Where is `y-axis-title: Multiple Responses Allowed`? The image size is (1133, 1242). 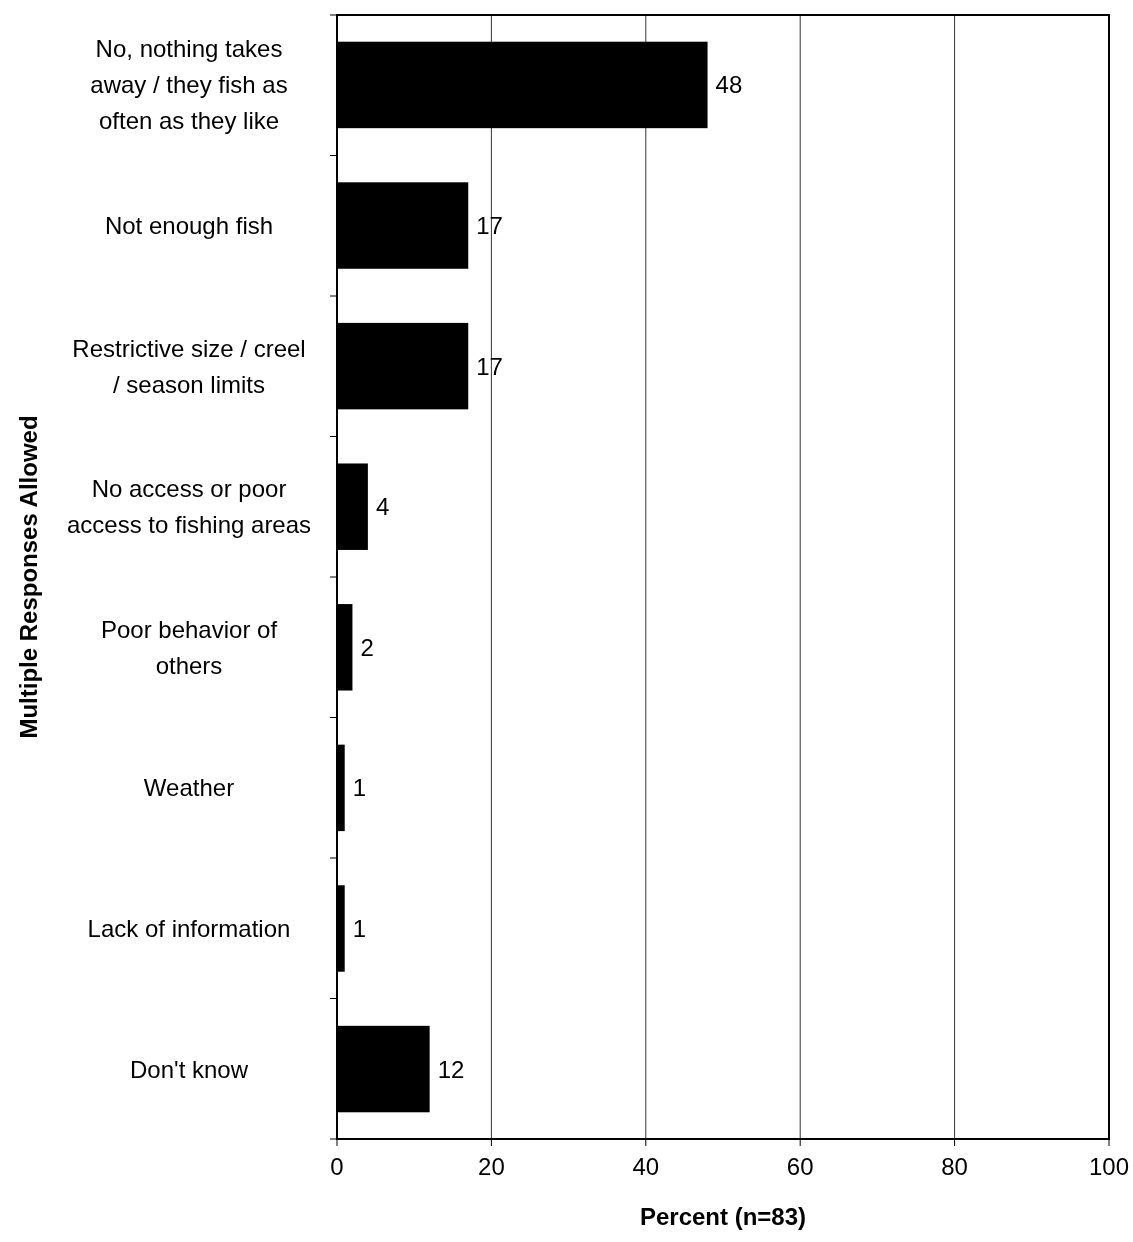
y-axis-title: Multiple Responses Allowed is located at coordinates (28, 577).